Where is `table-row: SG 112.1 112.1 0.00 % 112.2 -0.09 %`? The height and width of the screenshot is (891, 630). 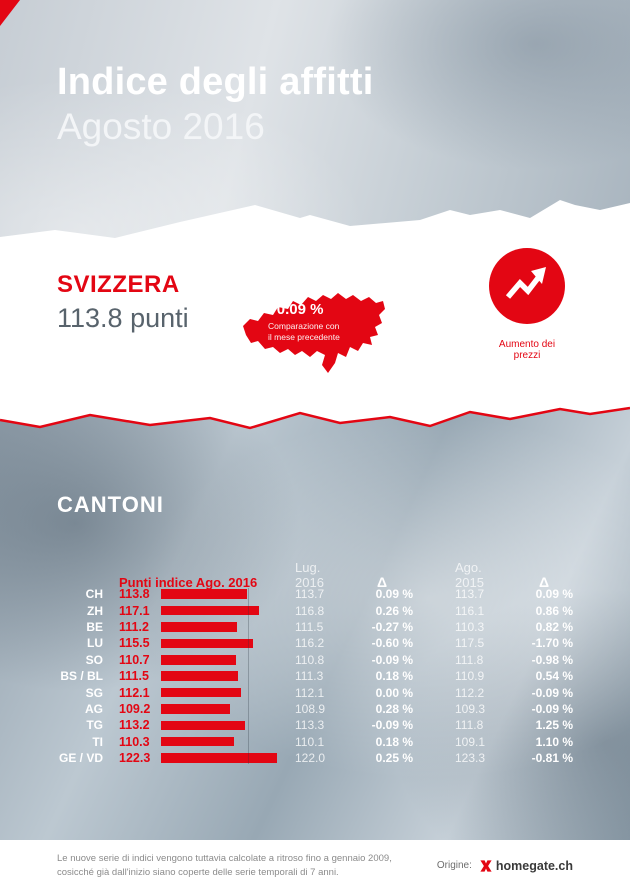
table-row: SG 112.1 112.1 0.00 % 112.2 -0.09 % is located at coordinates (315, 692).